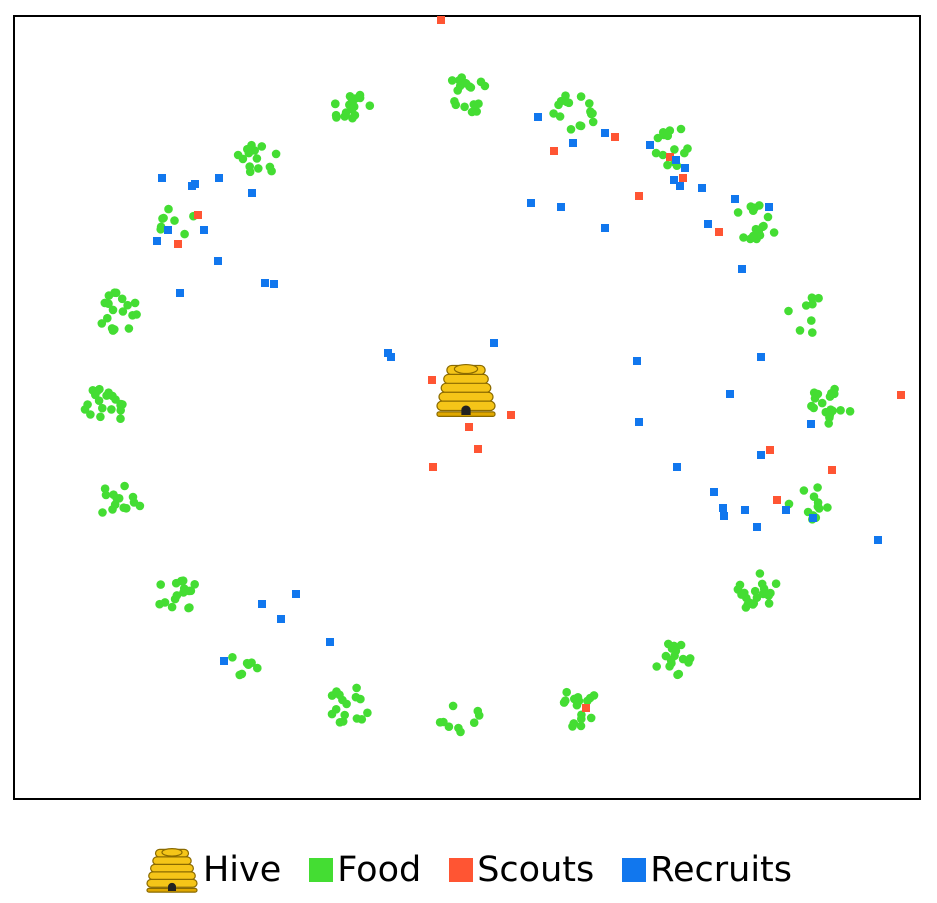 This screenshot has height=903, width=937. Describe the element at coordinates (461, 870) in the screenshot. I see `legend-swatch-scouts` at that location.